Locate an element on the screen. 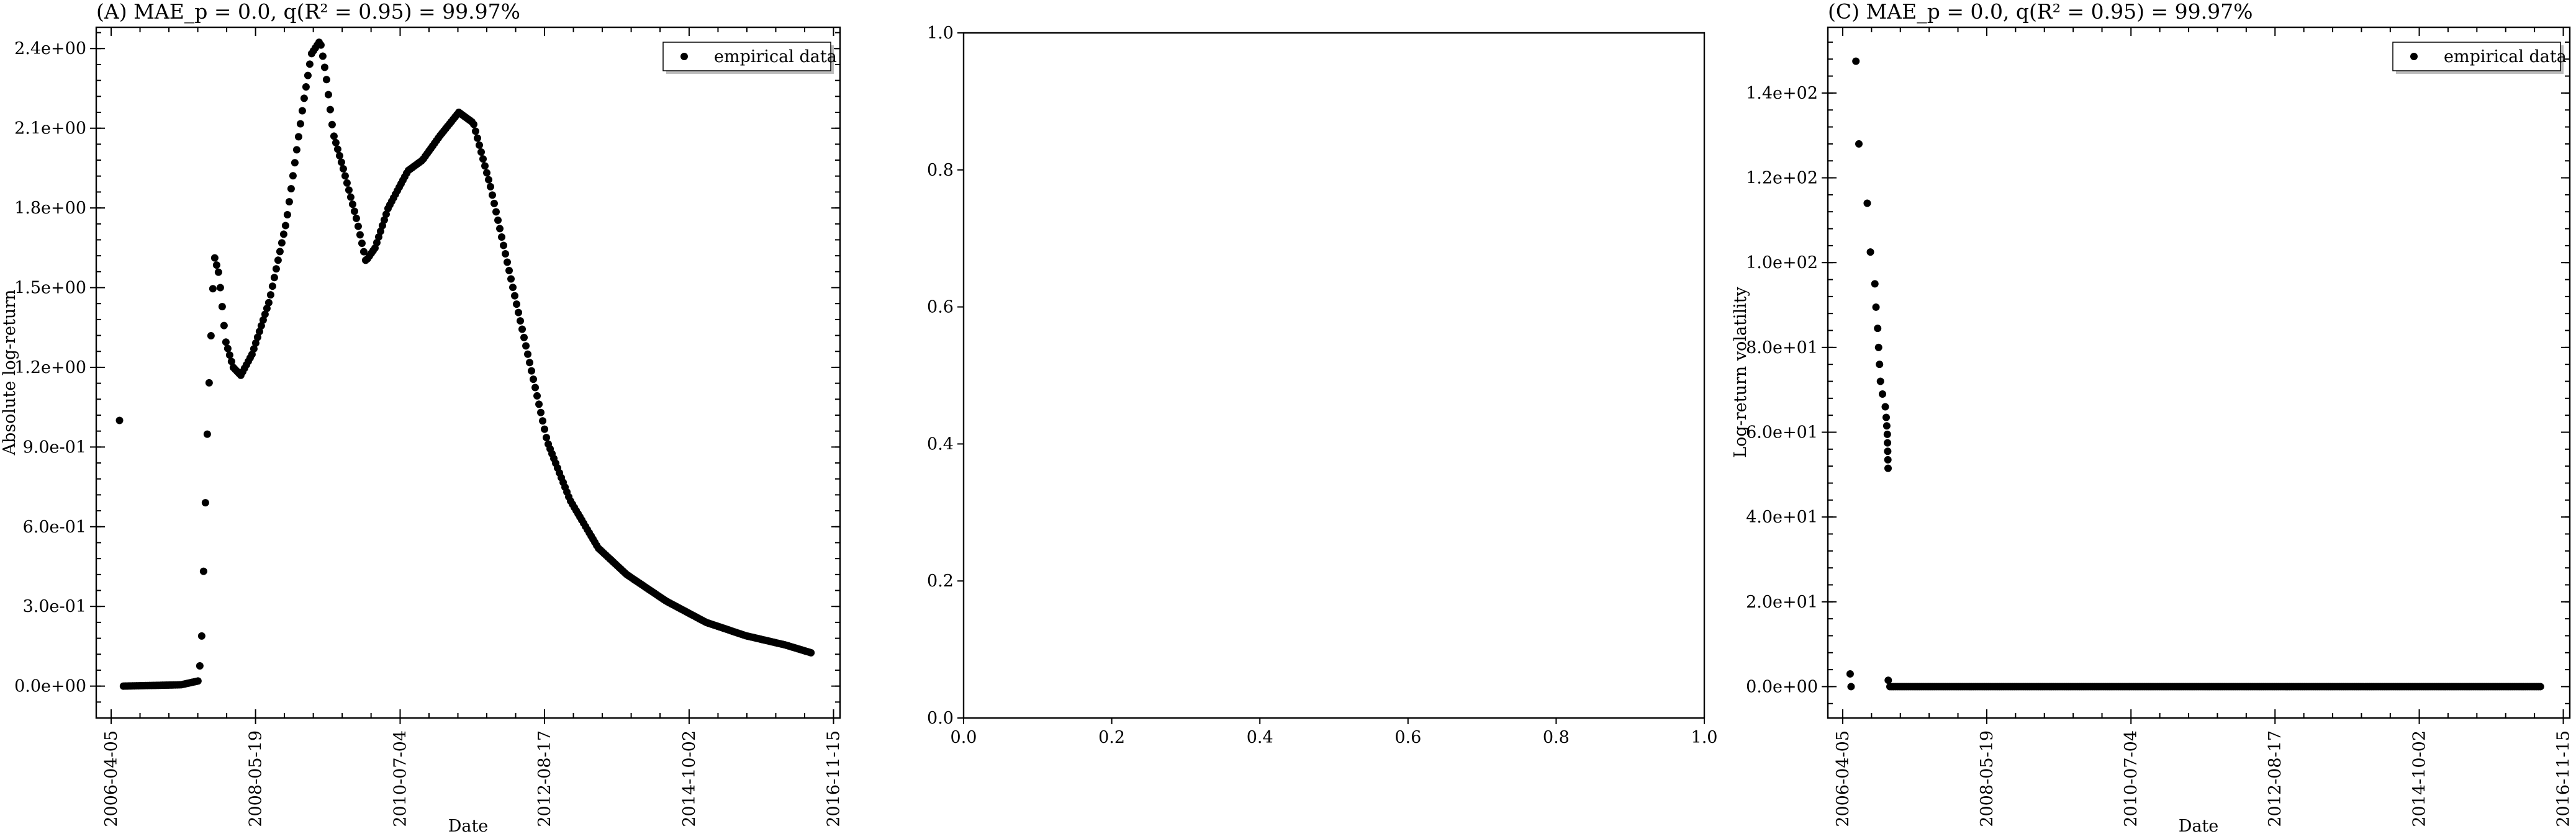 This screenshot has height=839, width=2576. A-y-tick-label: 1.2e+00 is located at coordinates (50, 367).